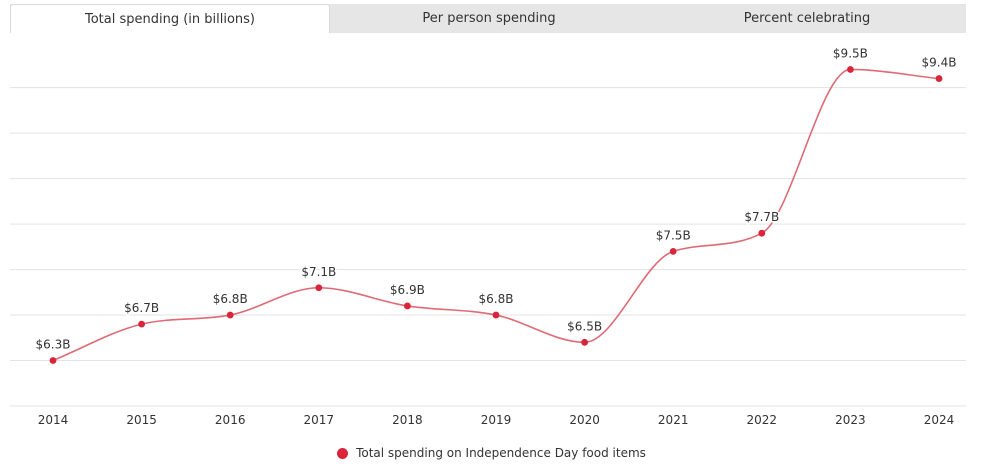 Image resolution: width=983 pixels, height=471 pixels. I want to click on data-label: $7.5B, so click(673, 235).